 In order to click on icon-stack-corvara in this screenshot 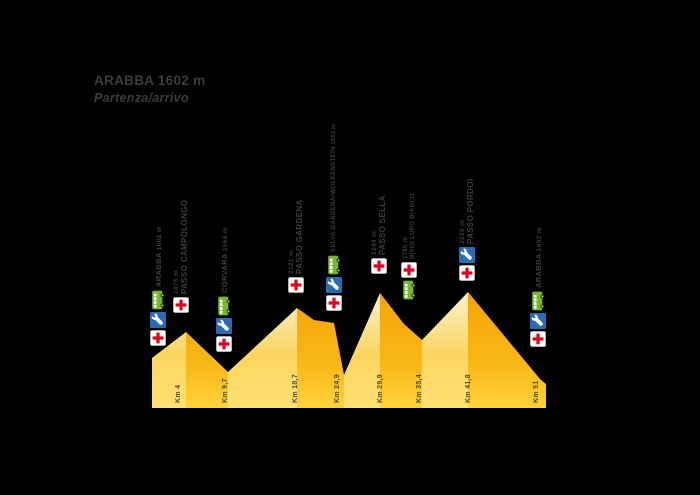, I will do `click(224, 324)`.